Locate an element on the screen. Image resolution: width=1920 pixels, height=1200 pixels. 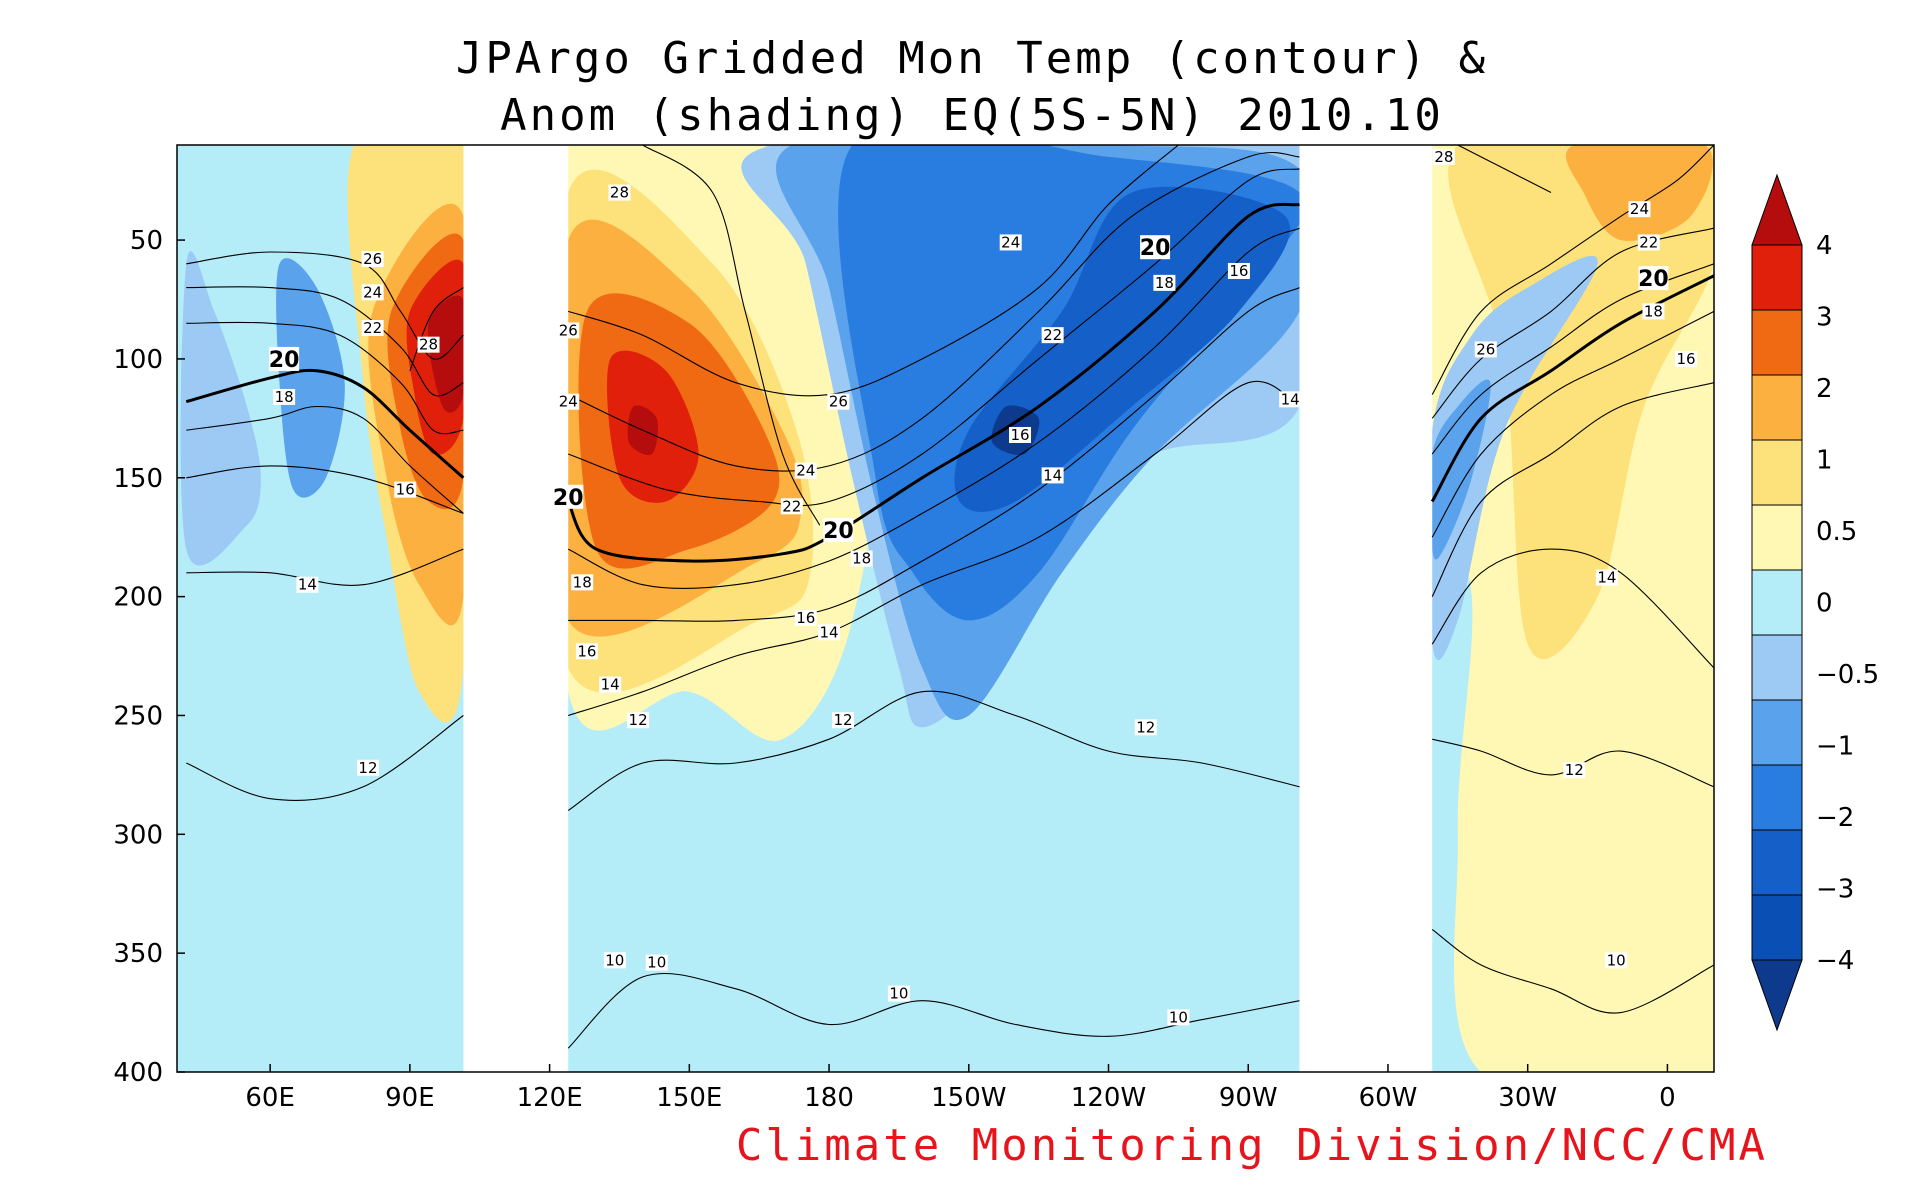
x-tick-label-2: 120E is located at coordinates (550, 1098).